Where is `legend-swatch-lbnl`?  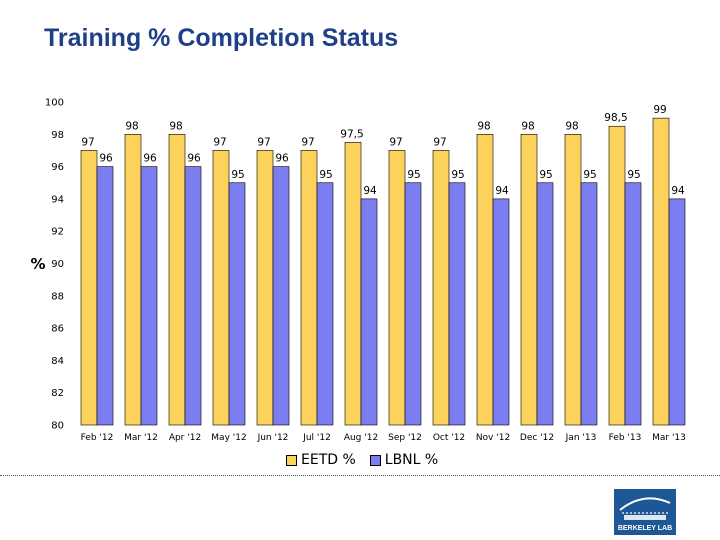
legend-swatch-lbnl is located at coordinates (375, 460).